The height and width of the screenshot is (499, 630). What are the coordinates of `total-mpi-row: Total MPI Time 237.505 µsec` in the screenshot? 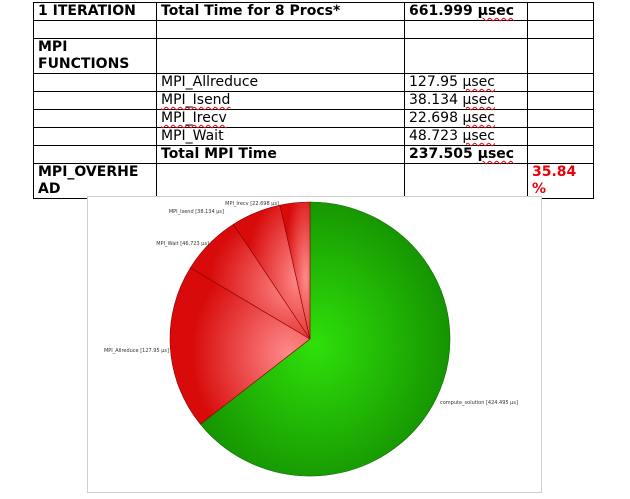 It's located at (313, 154).